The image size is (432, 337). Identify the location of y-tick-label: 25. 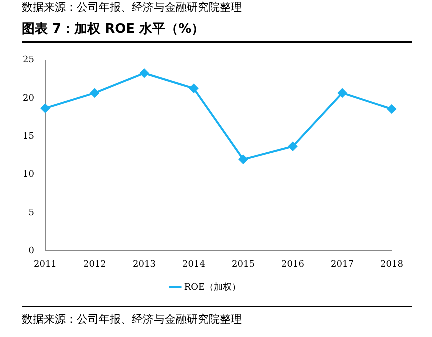
(29, 61).